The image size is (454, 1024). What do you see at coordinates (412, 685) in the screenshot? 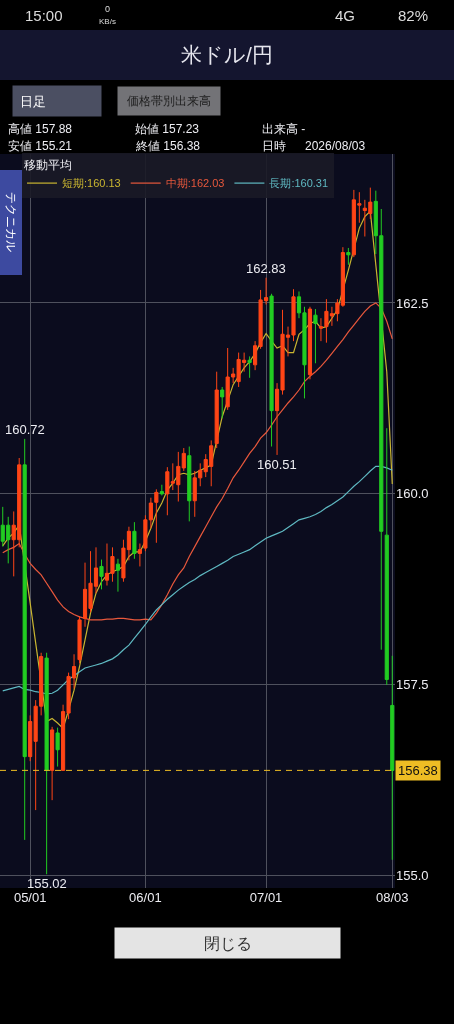
I see `y-tick-label: 157.5` at bounding box center [412, 685].